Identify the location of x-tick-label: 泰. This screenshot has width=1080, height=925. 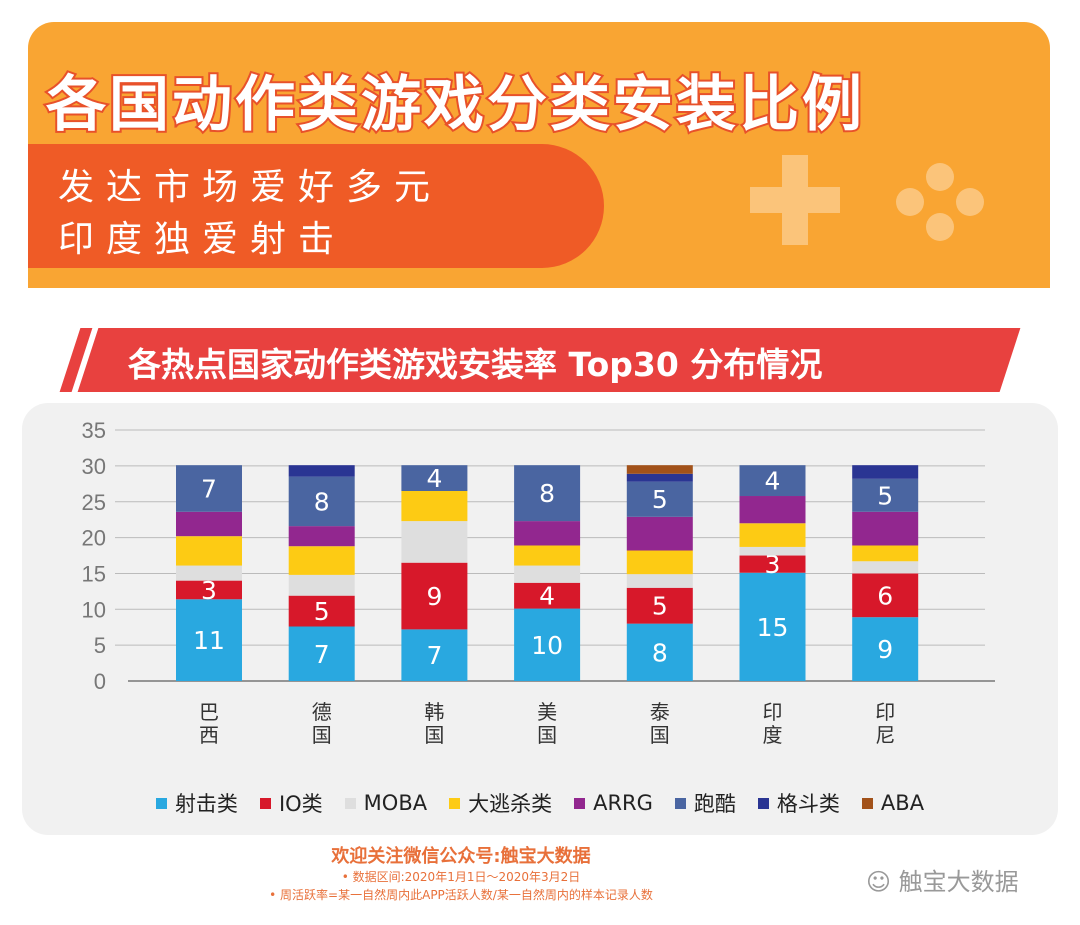
(660, 712).